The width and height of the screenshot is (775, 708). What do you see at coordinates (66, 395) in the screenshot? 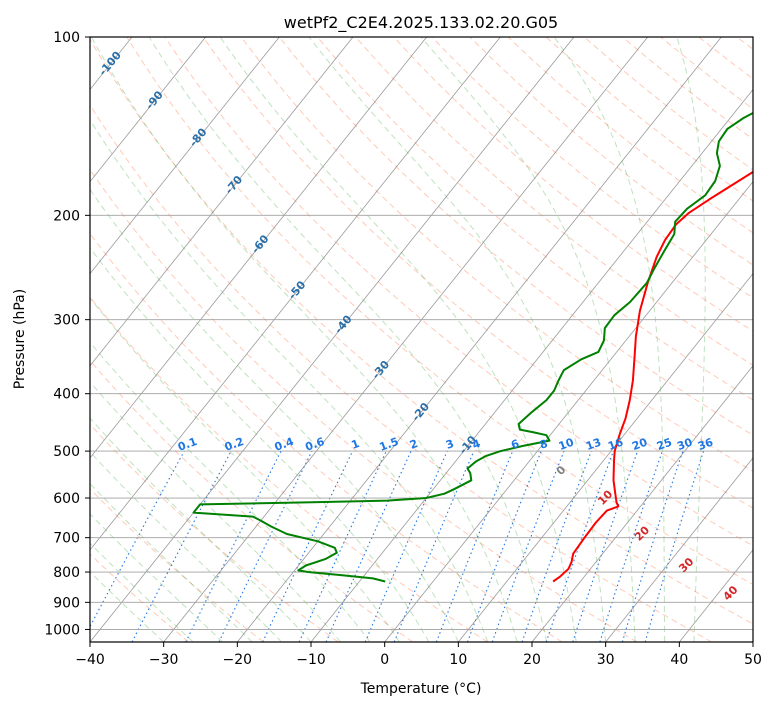
I see `y-tick-label: 400` at bounding box center [66, 395].